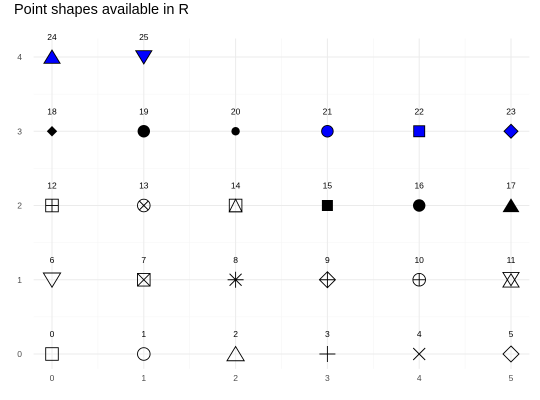  Describe the element at coordinates (511, 186) in the screenshot. I see `point-label: 17` at that location.